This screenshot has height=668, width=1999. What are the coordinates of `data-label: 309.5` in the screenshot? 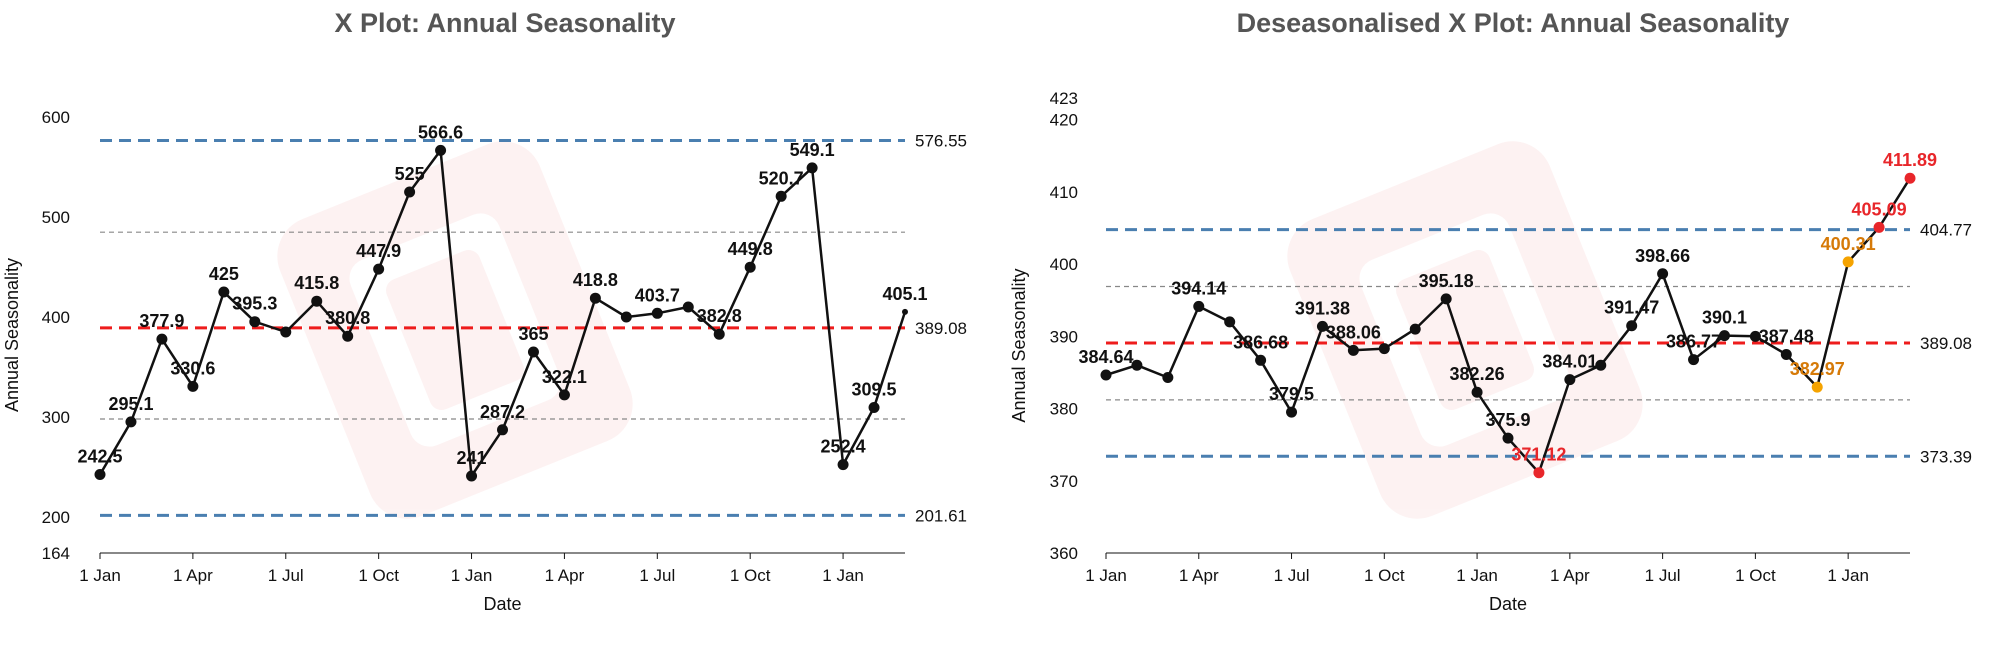 It's located at (874, 390).